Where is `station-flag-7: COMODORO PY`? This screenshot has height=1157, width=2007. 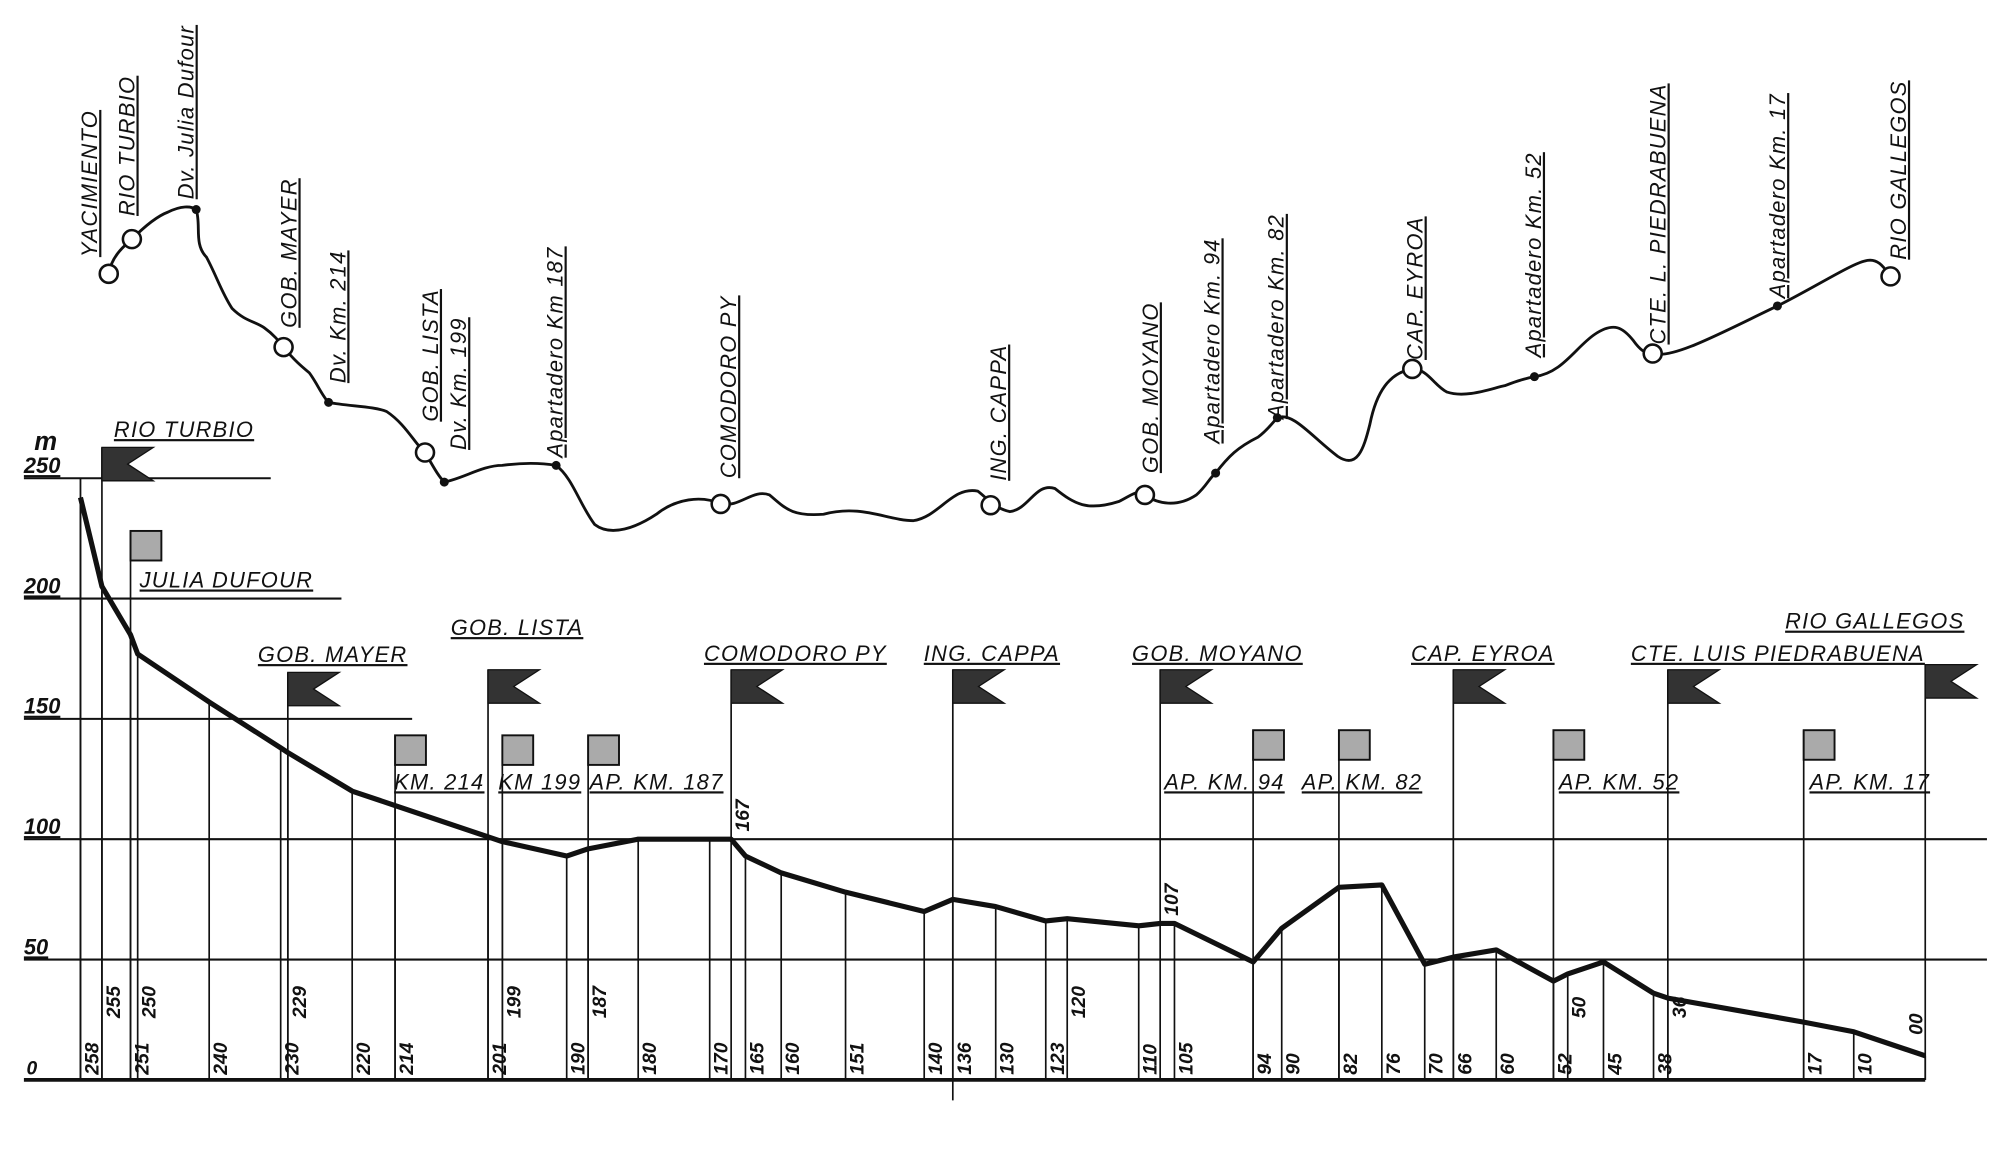 station-flag-7: COMODORO PY is located at coordinates (795, 860).